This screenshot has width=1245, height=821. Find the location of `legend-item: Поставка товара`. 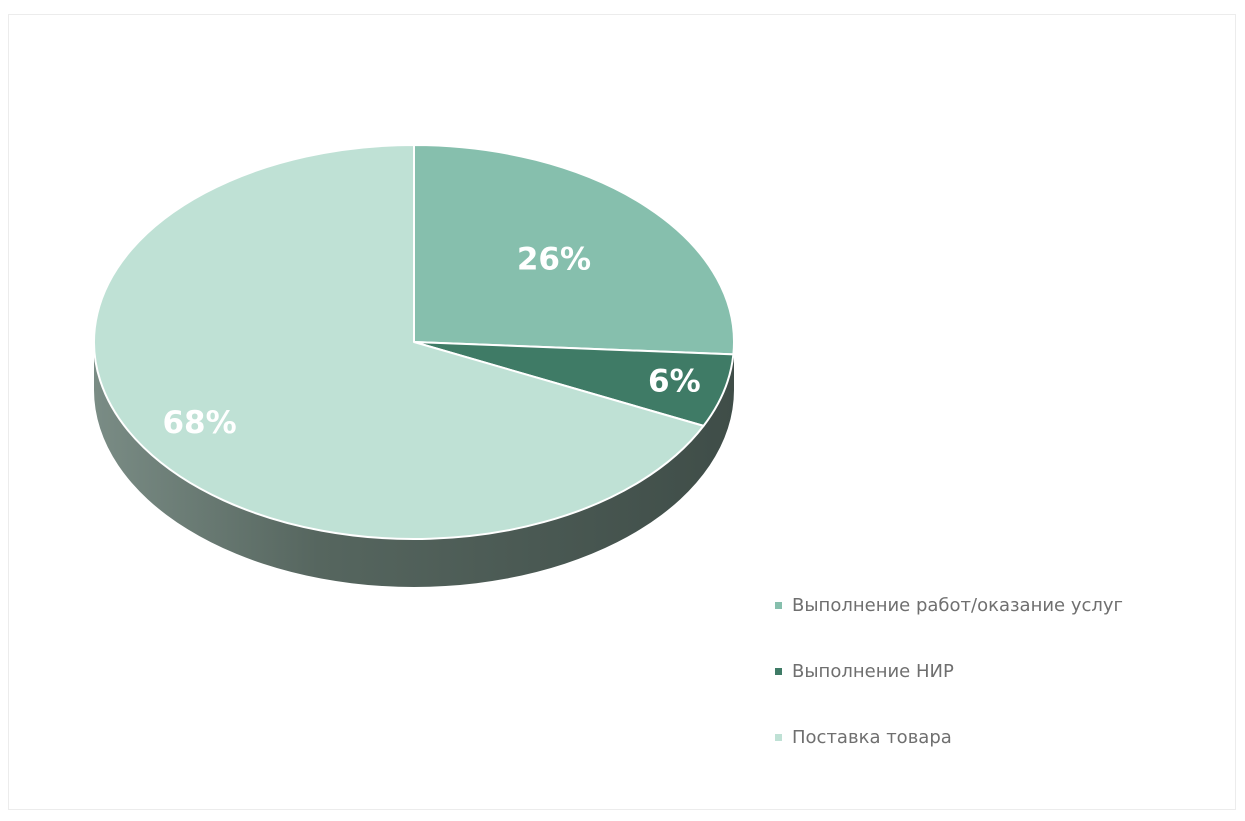

legend-item: Поставка товара is located at coordinates (995, 737).